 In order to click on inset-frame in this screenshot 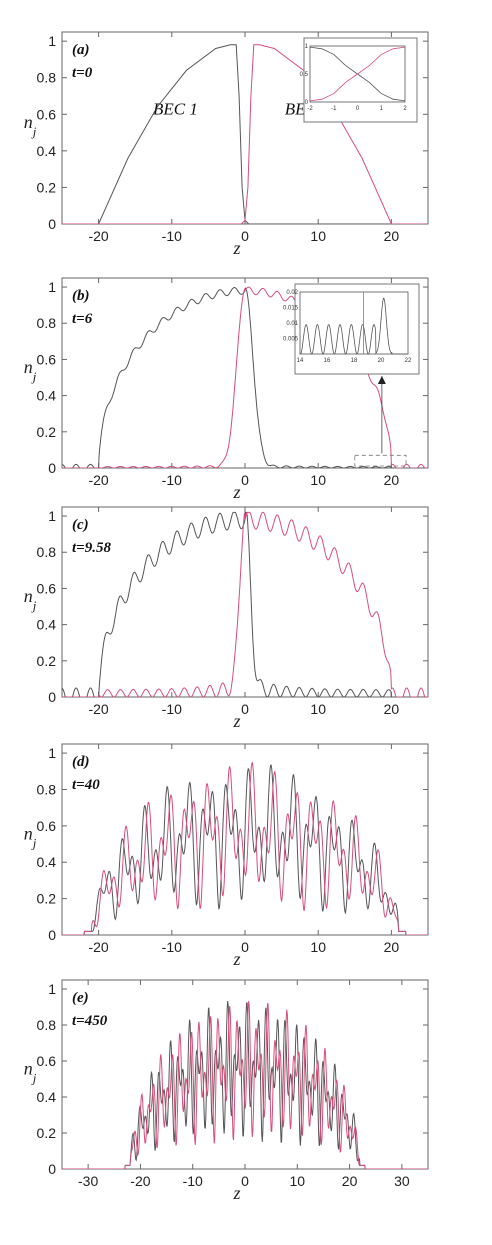, I will do `click(354, 323)`.